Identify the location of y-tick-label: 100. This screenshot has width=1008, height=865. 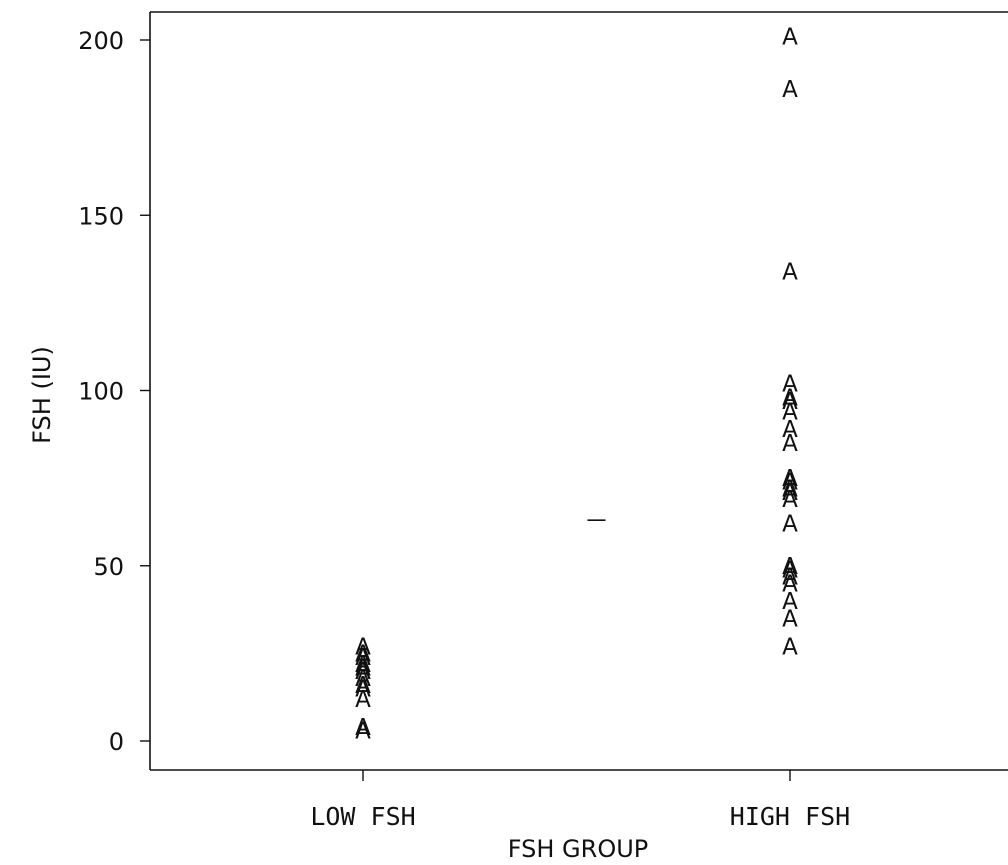
(101, 392).